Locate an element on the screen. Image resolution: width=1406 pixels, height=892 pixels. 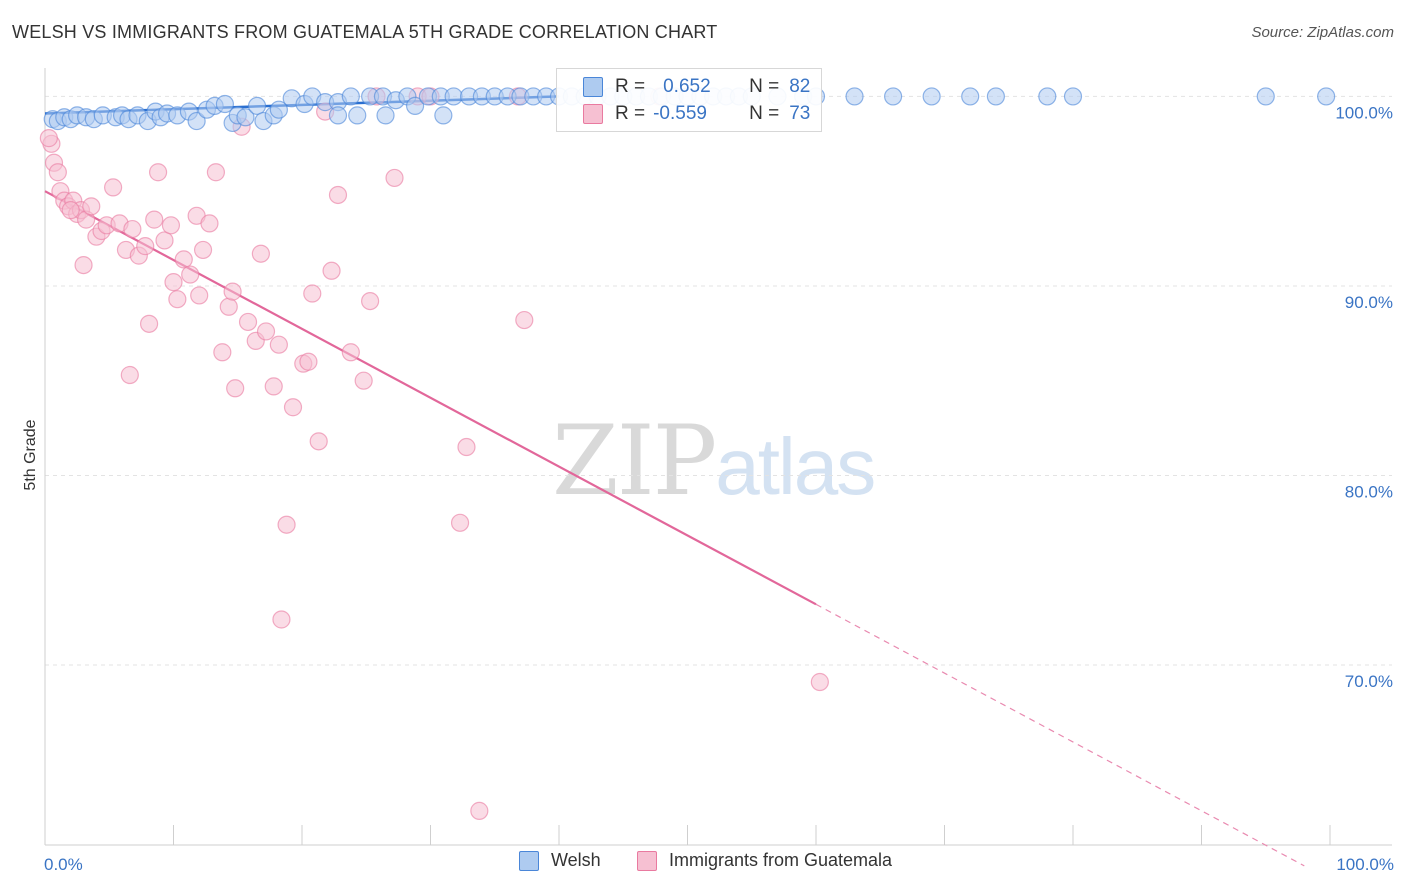
watermark-zip: ZIP is located at coordinates (634, 461).